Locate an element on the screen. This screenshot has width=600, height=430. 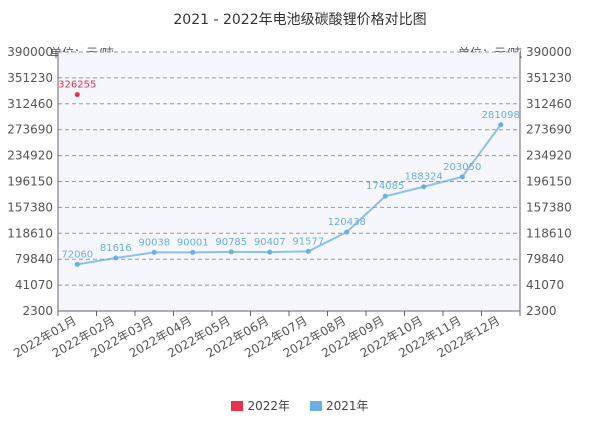
y-tick-label-left: 79840 is located at coordinates (34, 259).